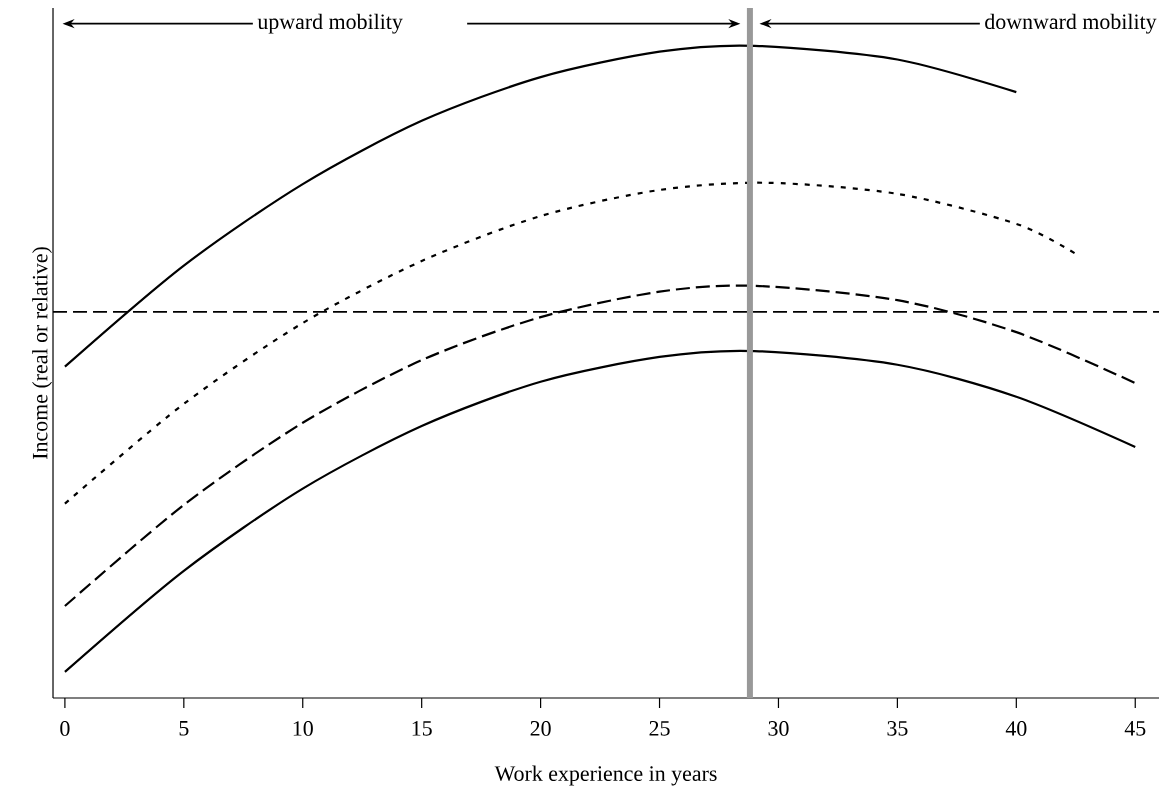  What do you see at coordinates (184, 728) in the screenshot?
I see `x-tick-label: 5` at bounding box center [184, 728].